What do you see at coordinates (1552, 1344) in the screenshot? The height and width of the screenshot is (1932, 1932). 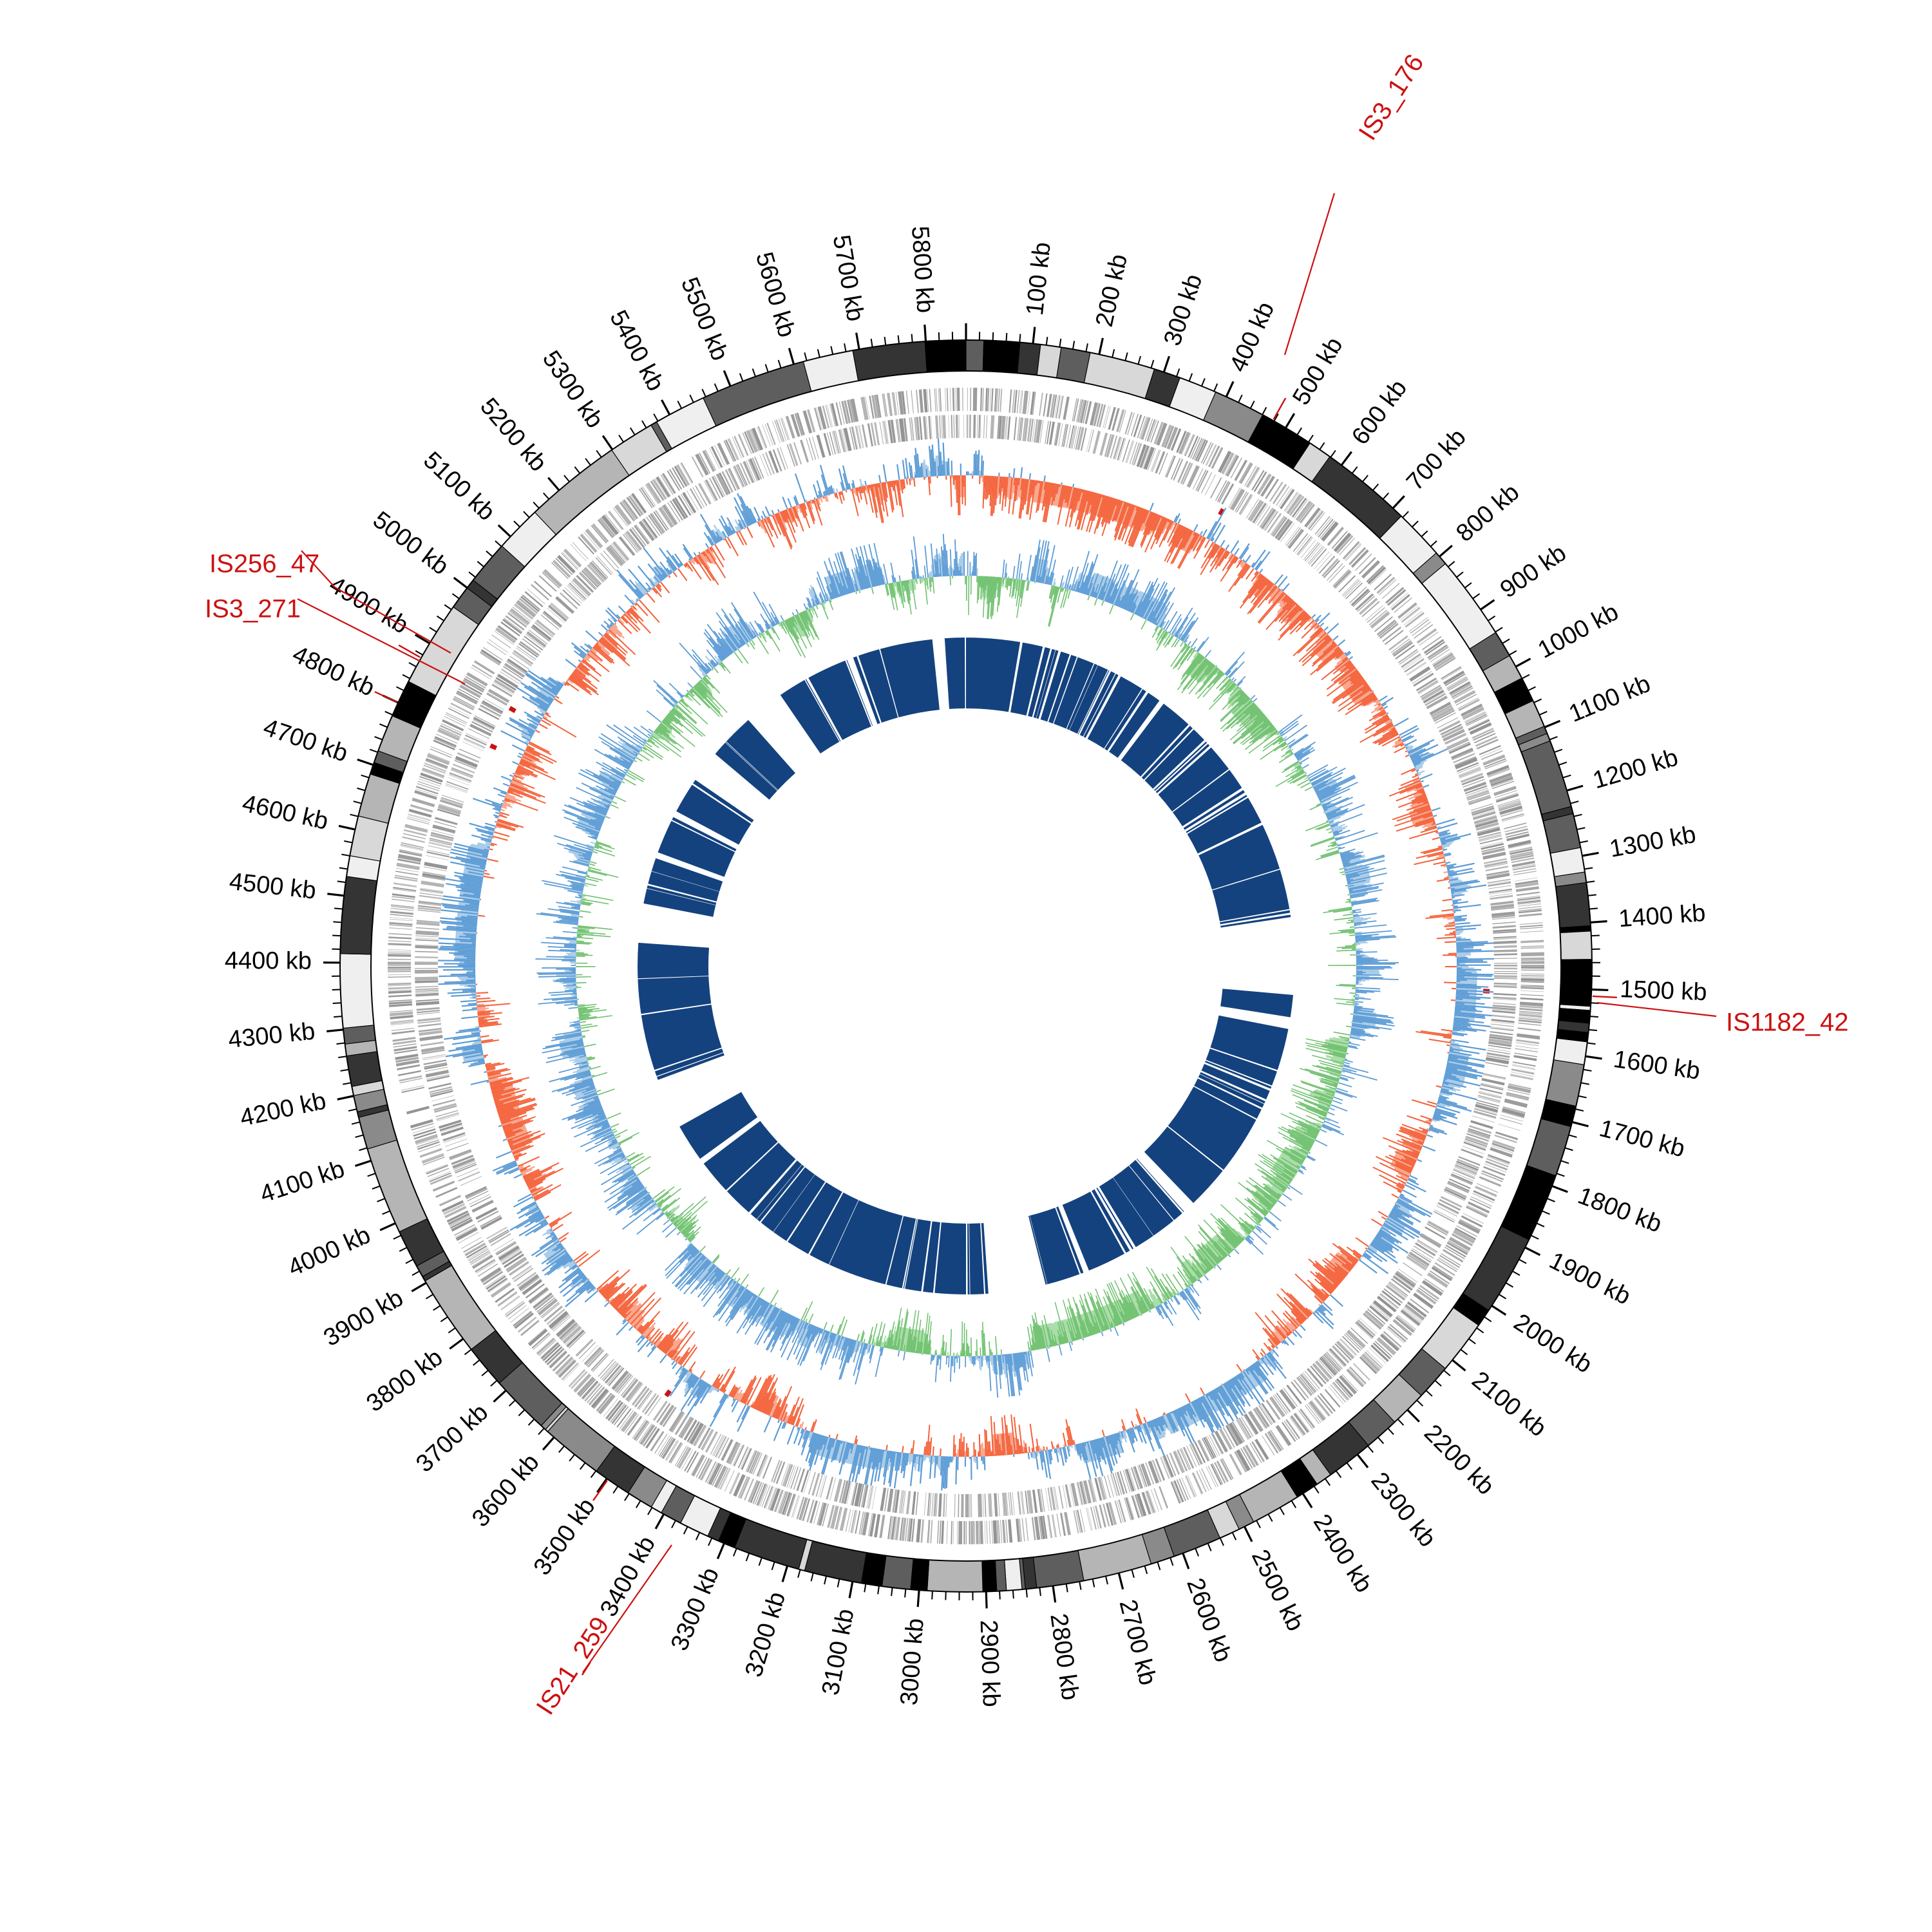 I see `tick-label: 2000 kb` at bounding box center [1552, 1344].